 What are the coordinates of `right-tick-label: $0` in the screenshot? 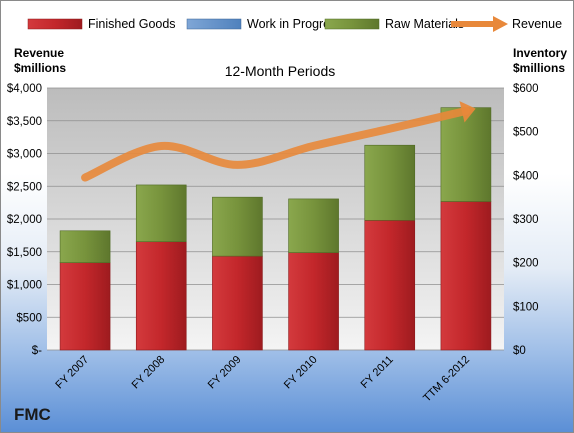 It's located at (519, 351).